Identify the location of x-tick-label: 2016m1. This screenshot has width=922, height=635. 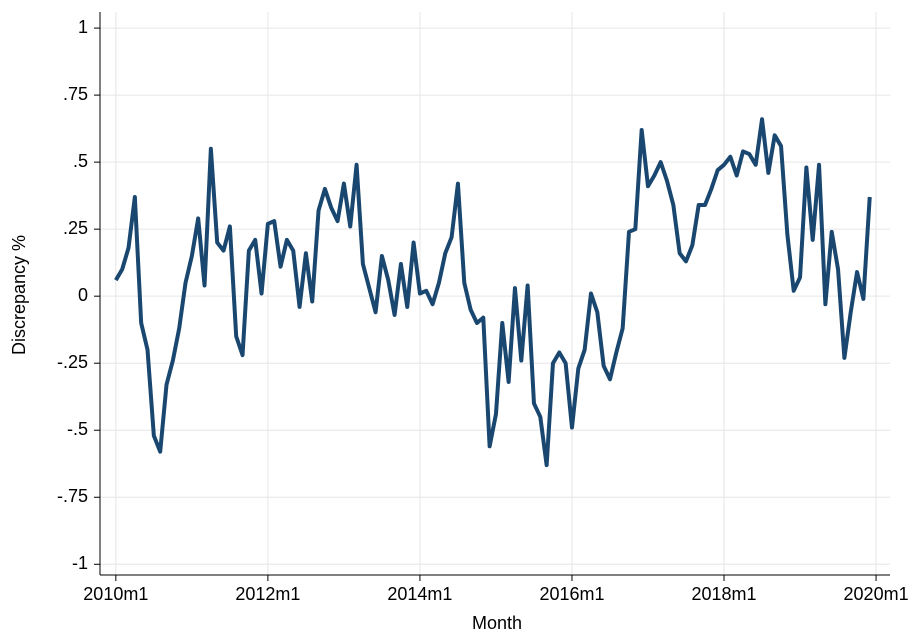
(571, 594).